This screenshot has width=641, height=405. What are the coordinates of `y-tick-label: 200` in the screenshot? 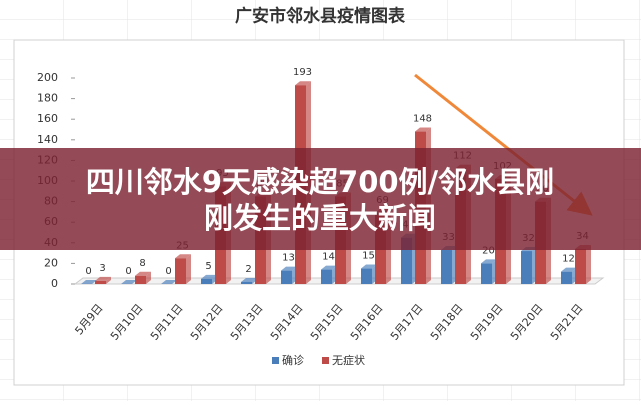 It's located at (47, 77).